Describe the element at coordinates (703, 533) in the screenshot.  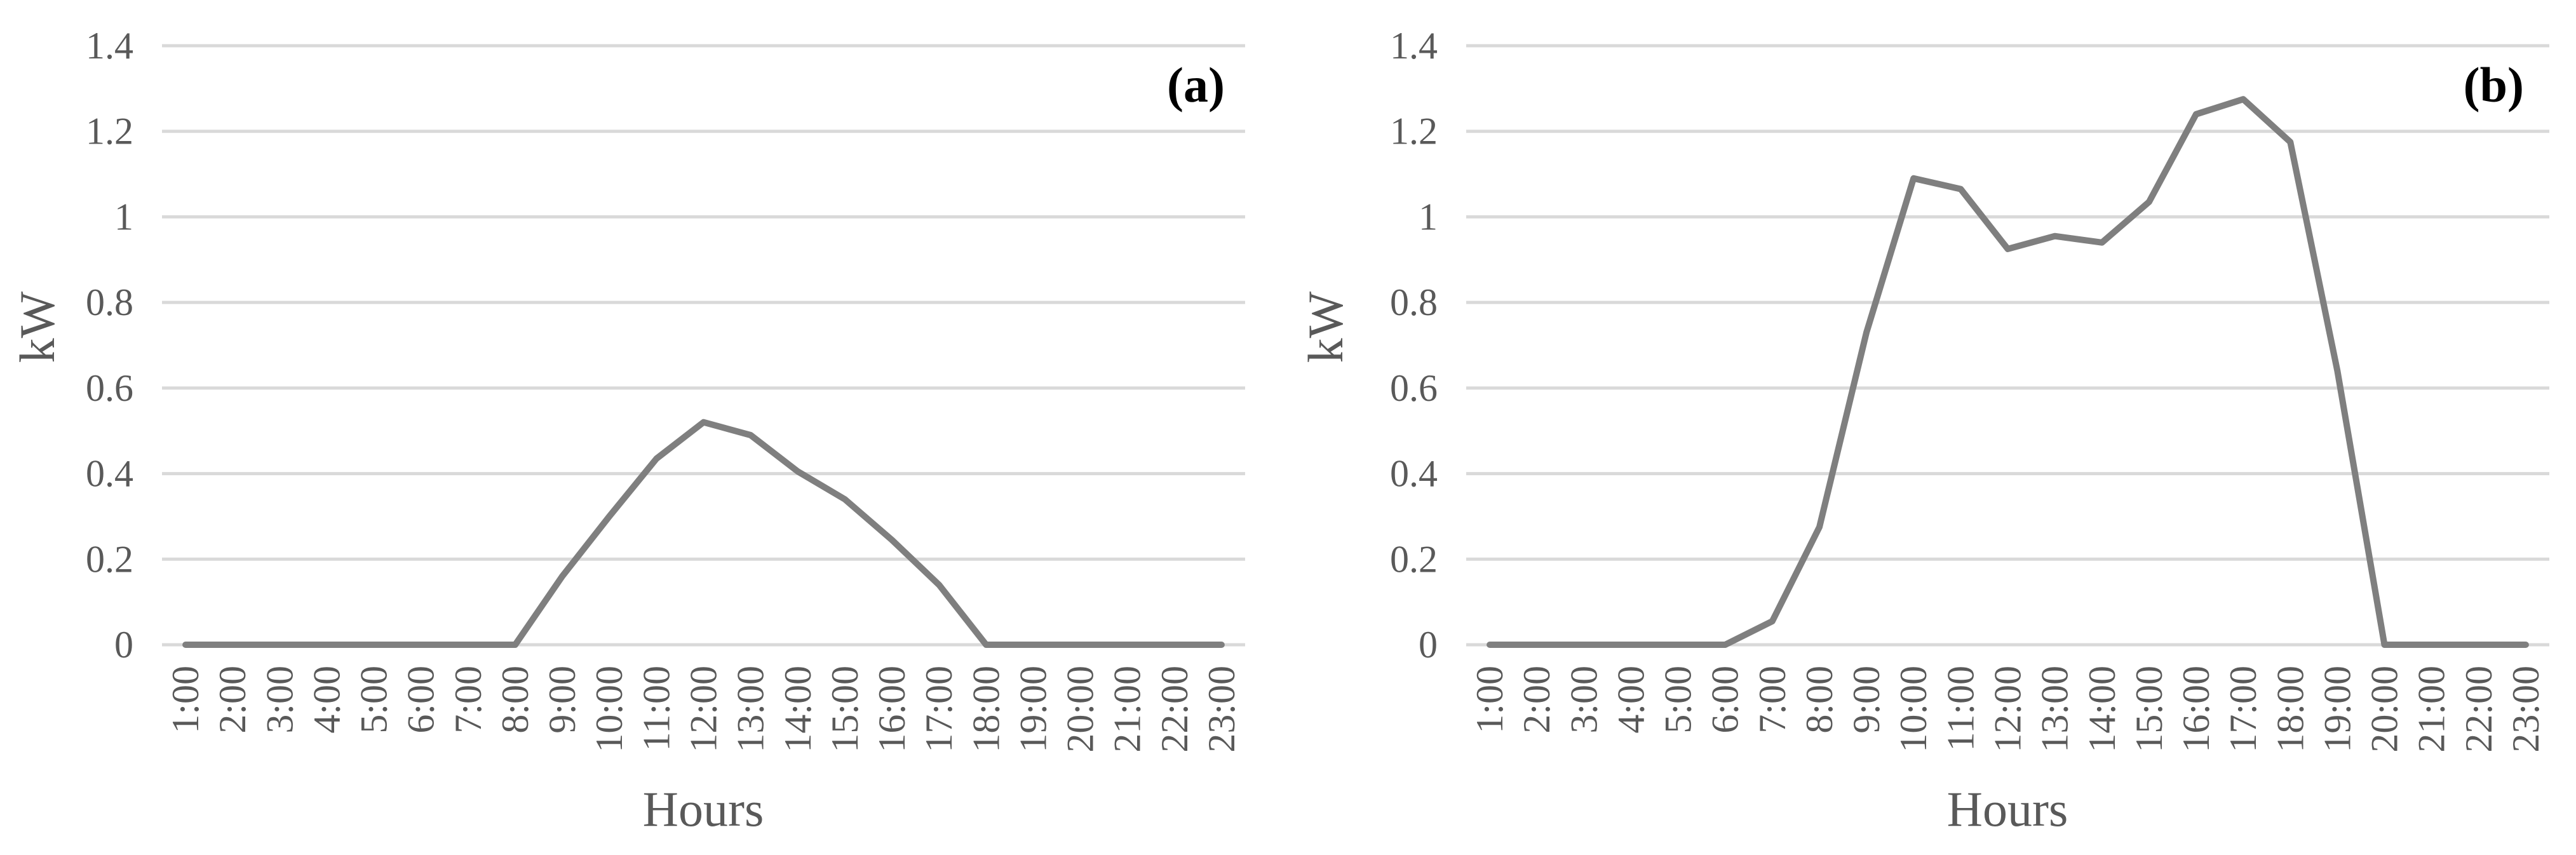
I see `series-line` at that location.